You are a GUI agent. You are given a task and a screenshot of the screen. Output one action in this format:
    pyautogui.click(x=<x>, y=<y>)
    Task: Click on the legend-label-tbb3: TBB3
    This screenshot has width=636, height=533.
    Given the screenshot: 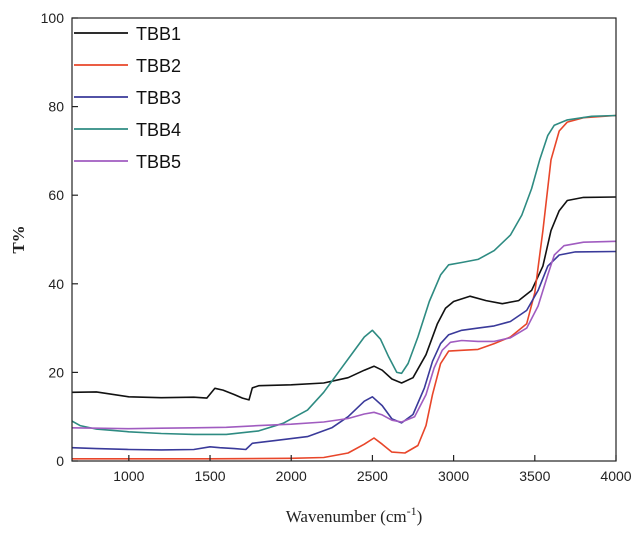 What is the action you would take?
    pyautogui.click(x=158, y=98)
    